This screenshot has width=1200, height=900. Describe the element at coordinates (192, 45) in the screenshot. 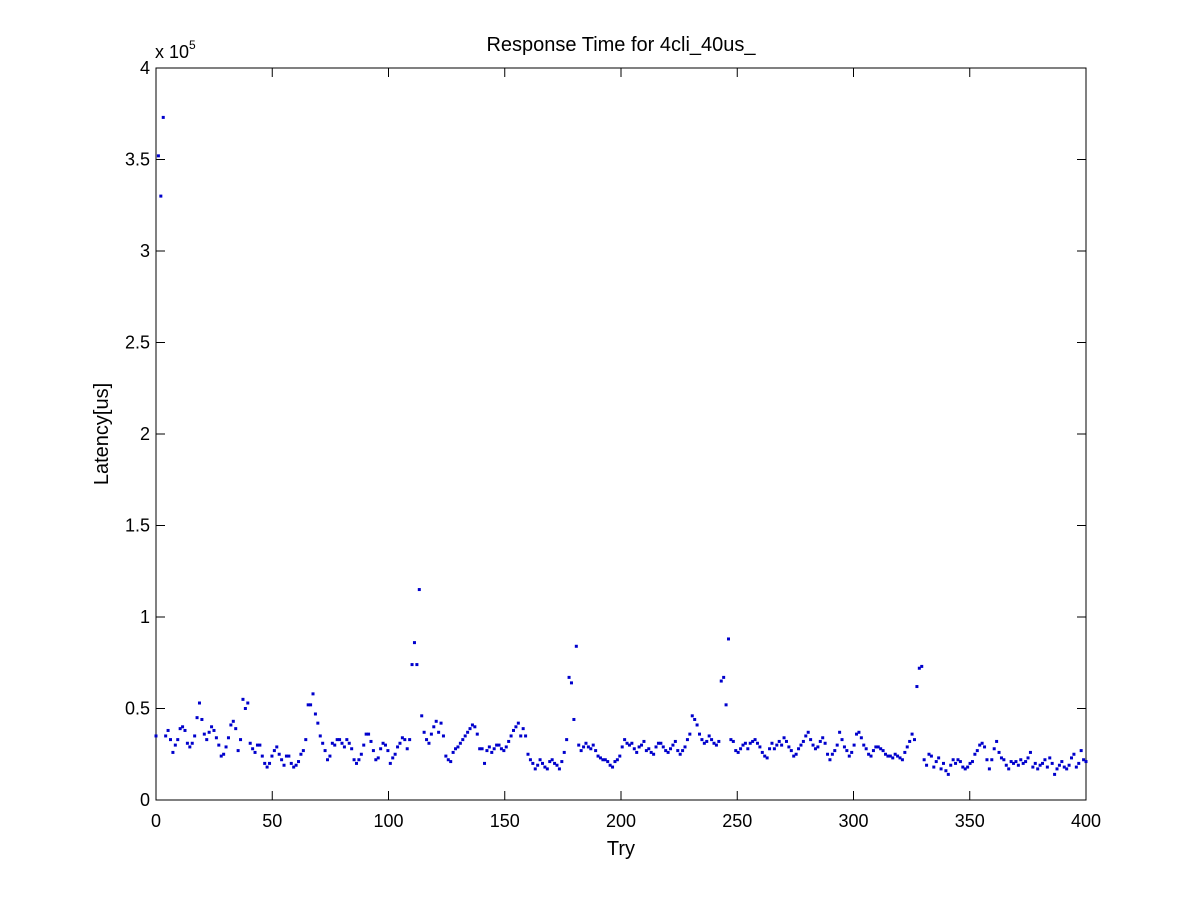

I see `y-axis-multiplier-exponent: 5` at that location.